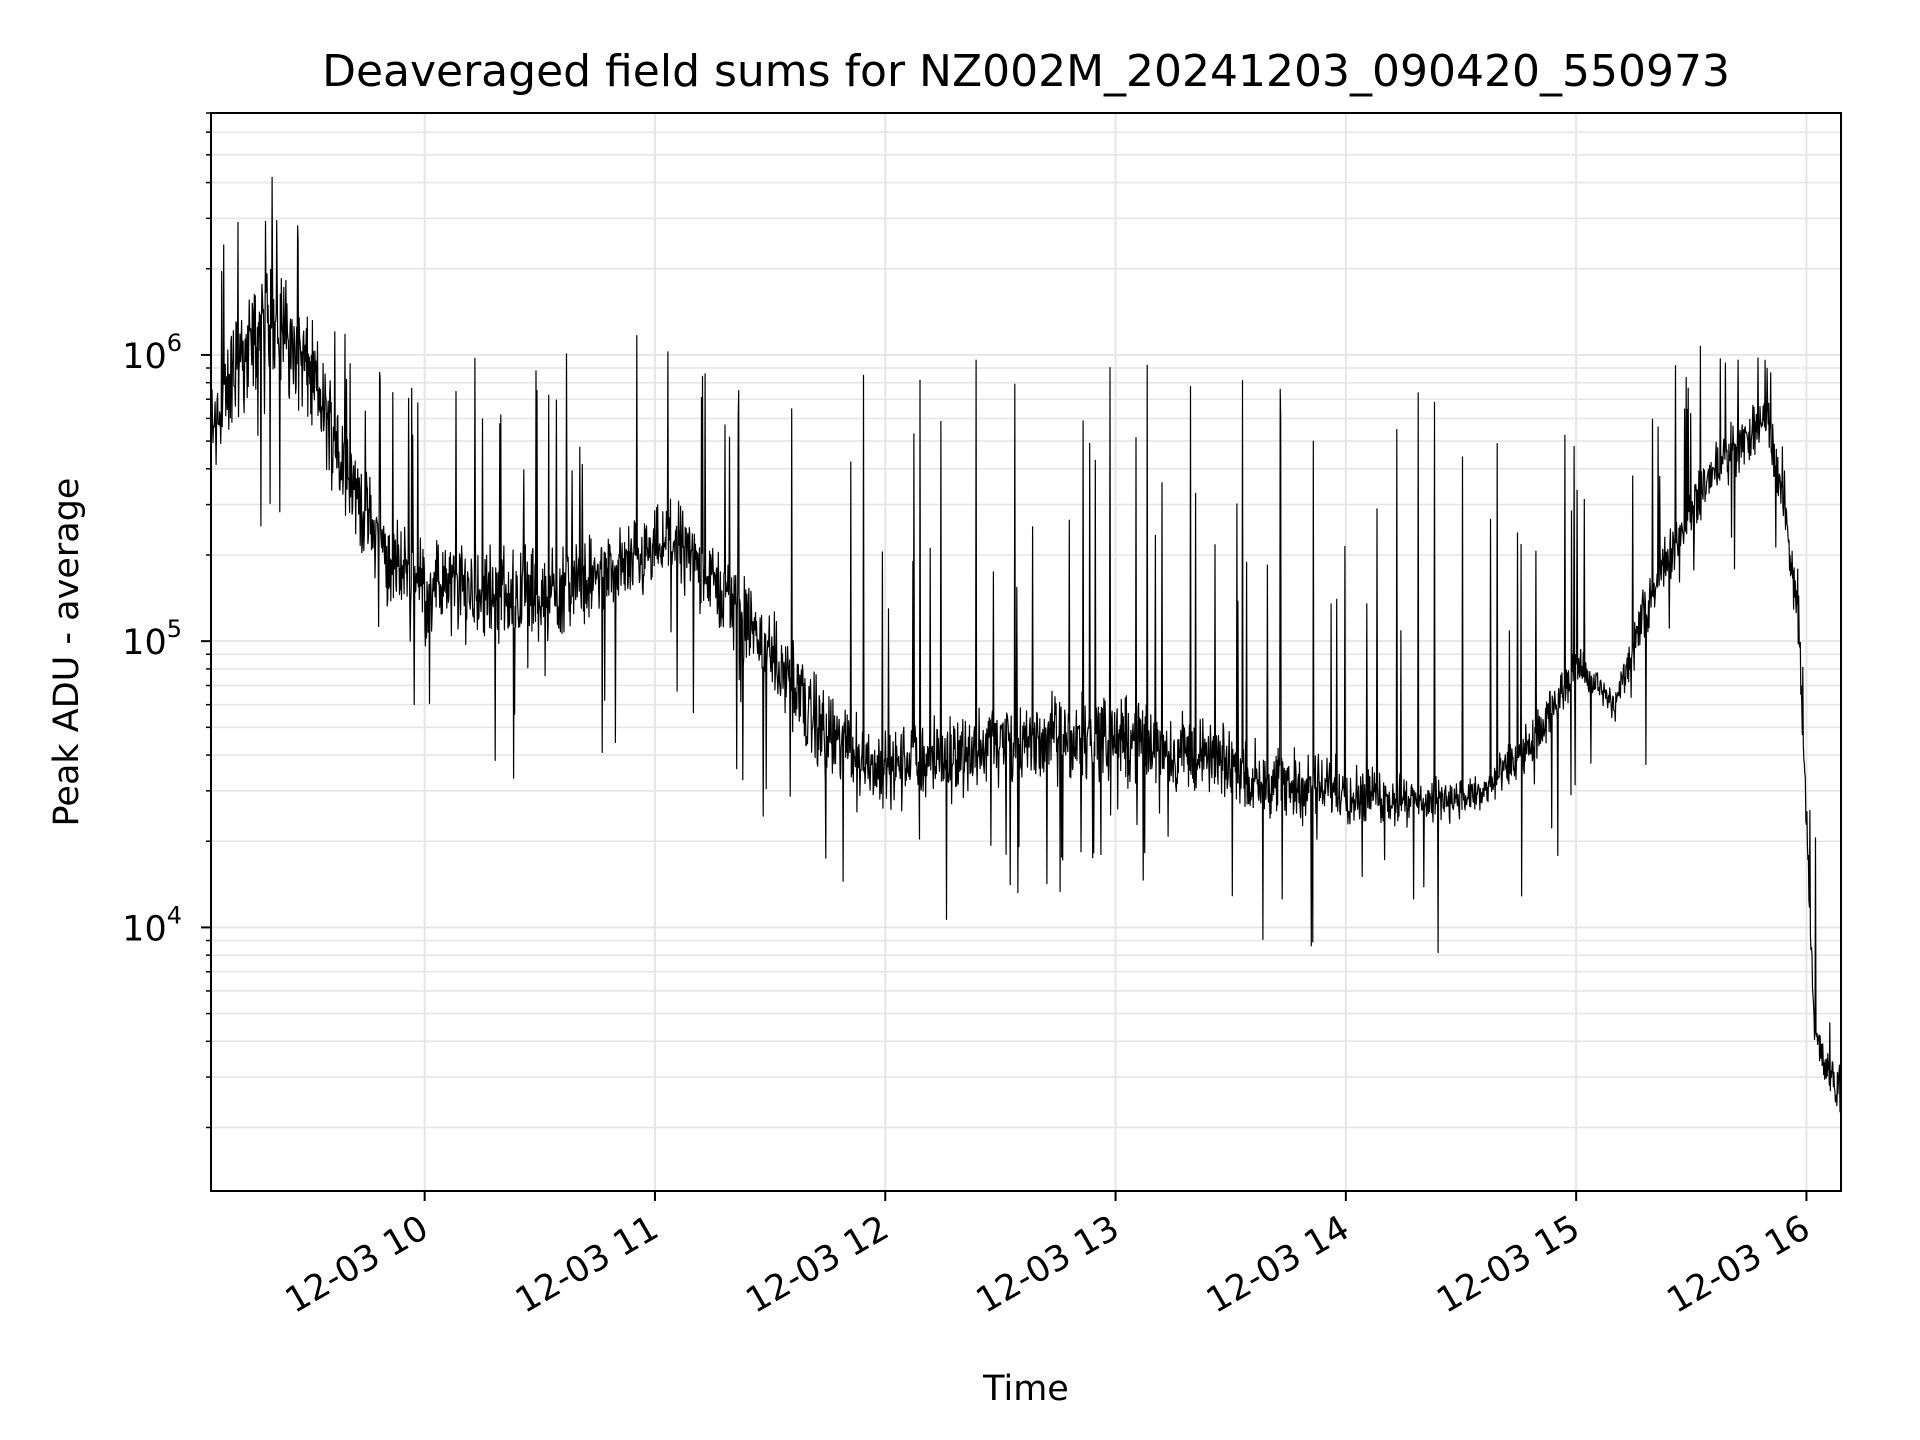  Describe the element at coordinates (1025, 1389) in the screenshot. I see `x-axis-label: Time` at that location.